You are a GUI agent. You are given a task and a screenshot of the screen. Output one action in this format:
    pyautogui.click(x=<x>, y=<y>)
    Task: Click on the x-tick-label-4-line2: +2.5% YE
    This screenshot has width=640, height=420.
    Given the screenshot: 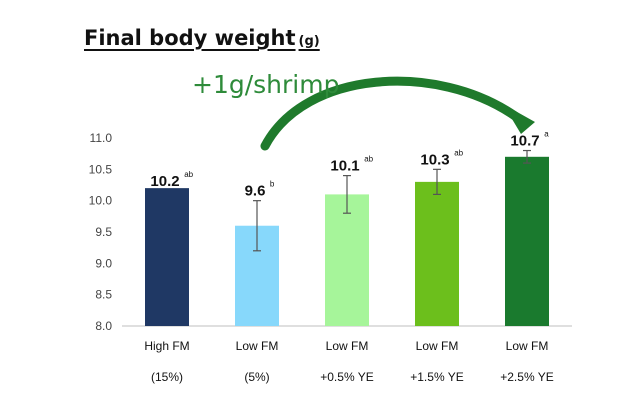 What is the action you would take?
    pyautogui.click(x=526, y=377)
    